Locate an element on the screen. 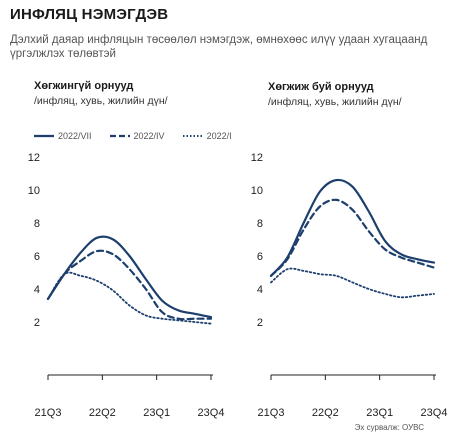 The height and width of the screenshot is (439, 474). right-panel-title: Хөгжиж буй орнууд is located at coordinates (321, 87).